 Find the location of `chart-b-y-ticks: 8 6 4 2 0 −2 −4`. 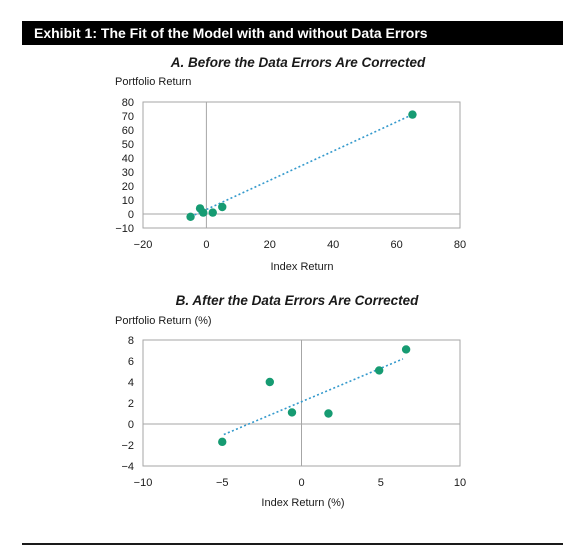

chart-b-y-ticks: 8 6 4 2 0 −2 −4 is located at coordinates (127, 404).